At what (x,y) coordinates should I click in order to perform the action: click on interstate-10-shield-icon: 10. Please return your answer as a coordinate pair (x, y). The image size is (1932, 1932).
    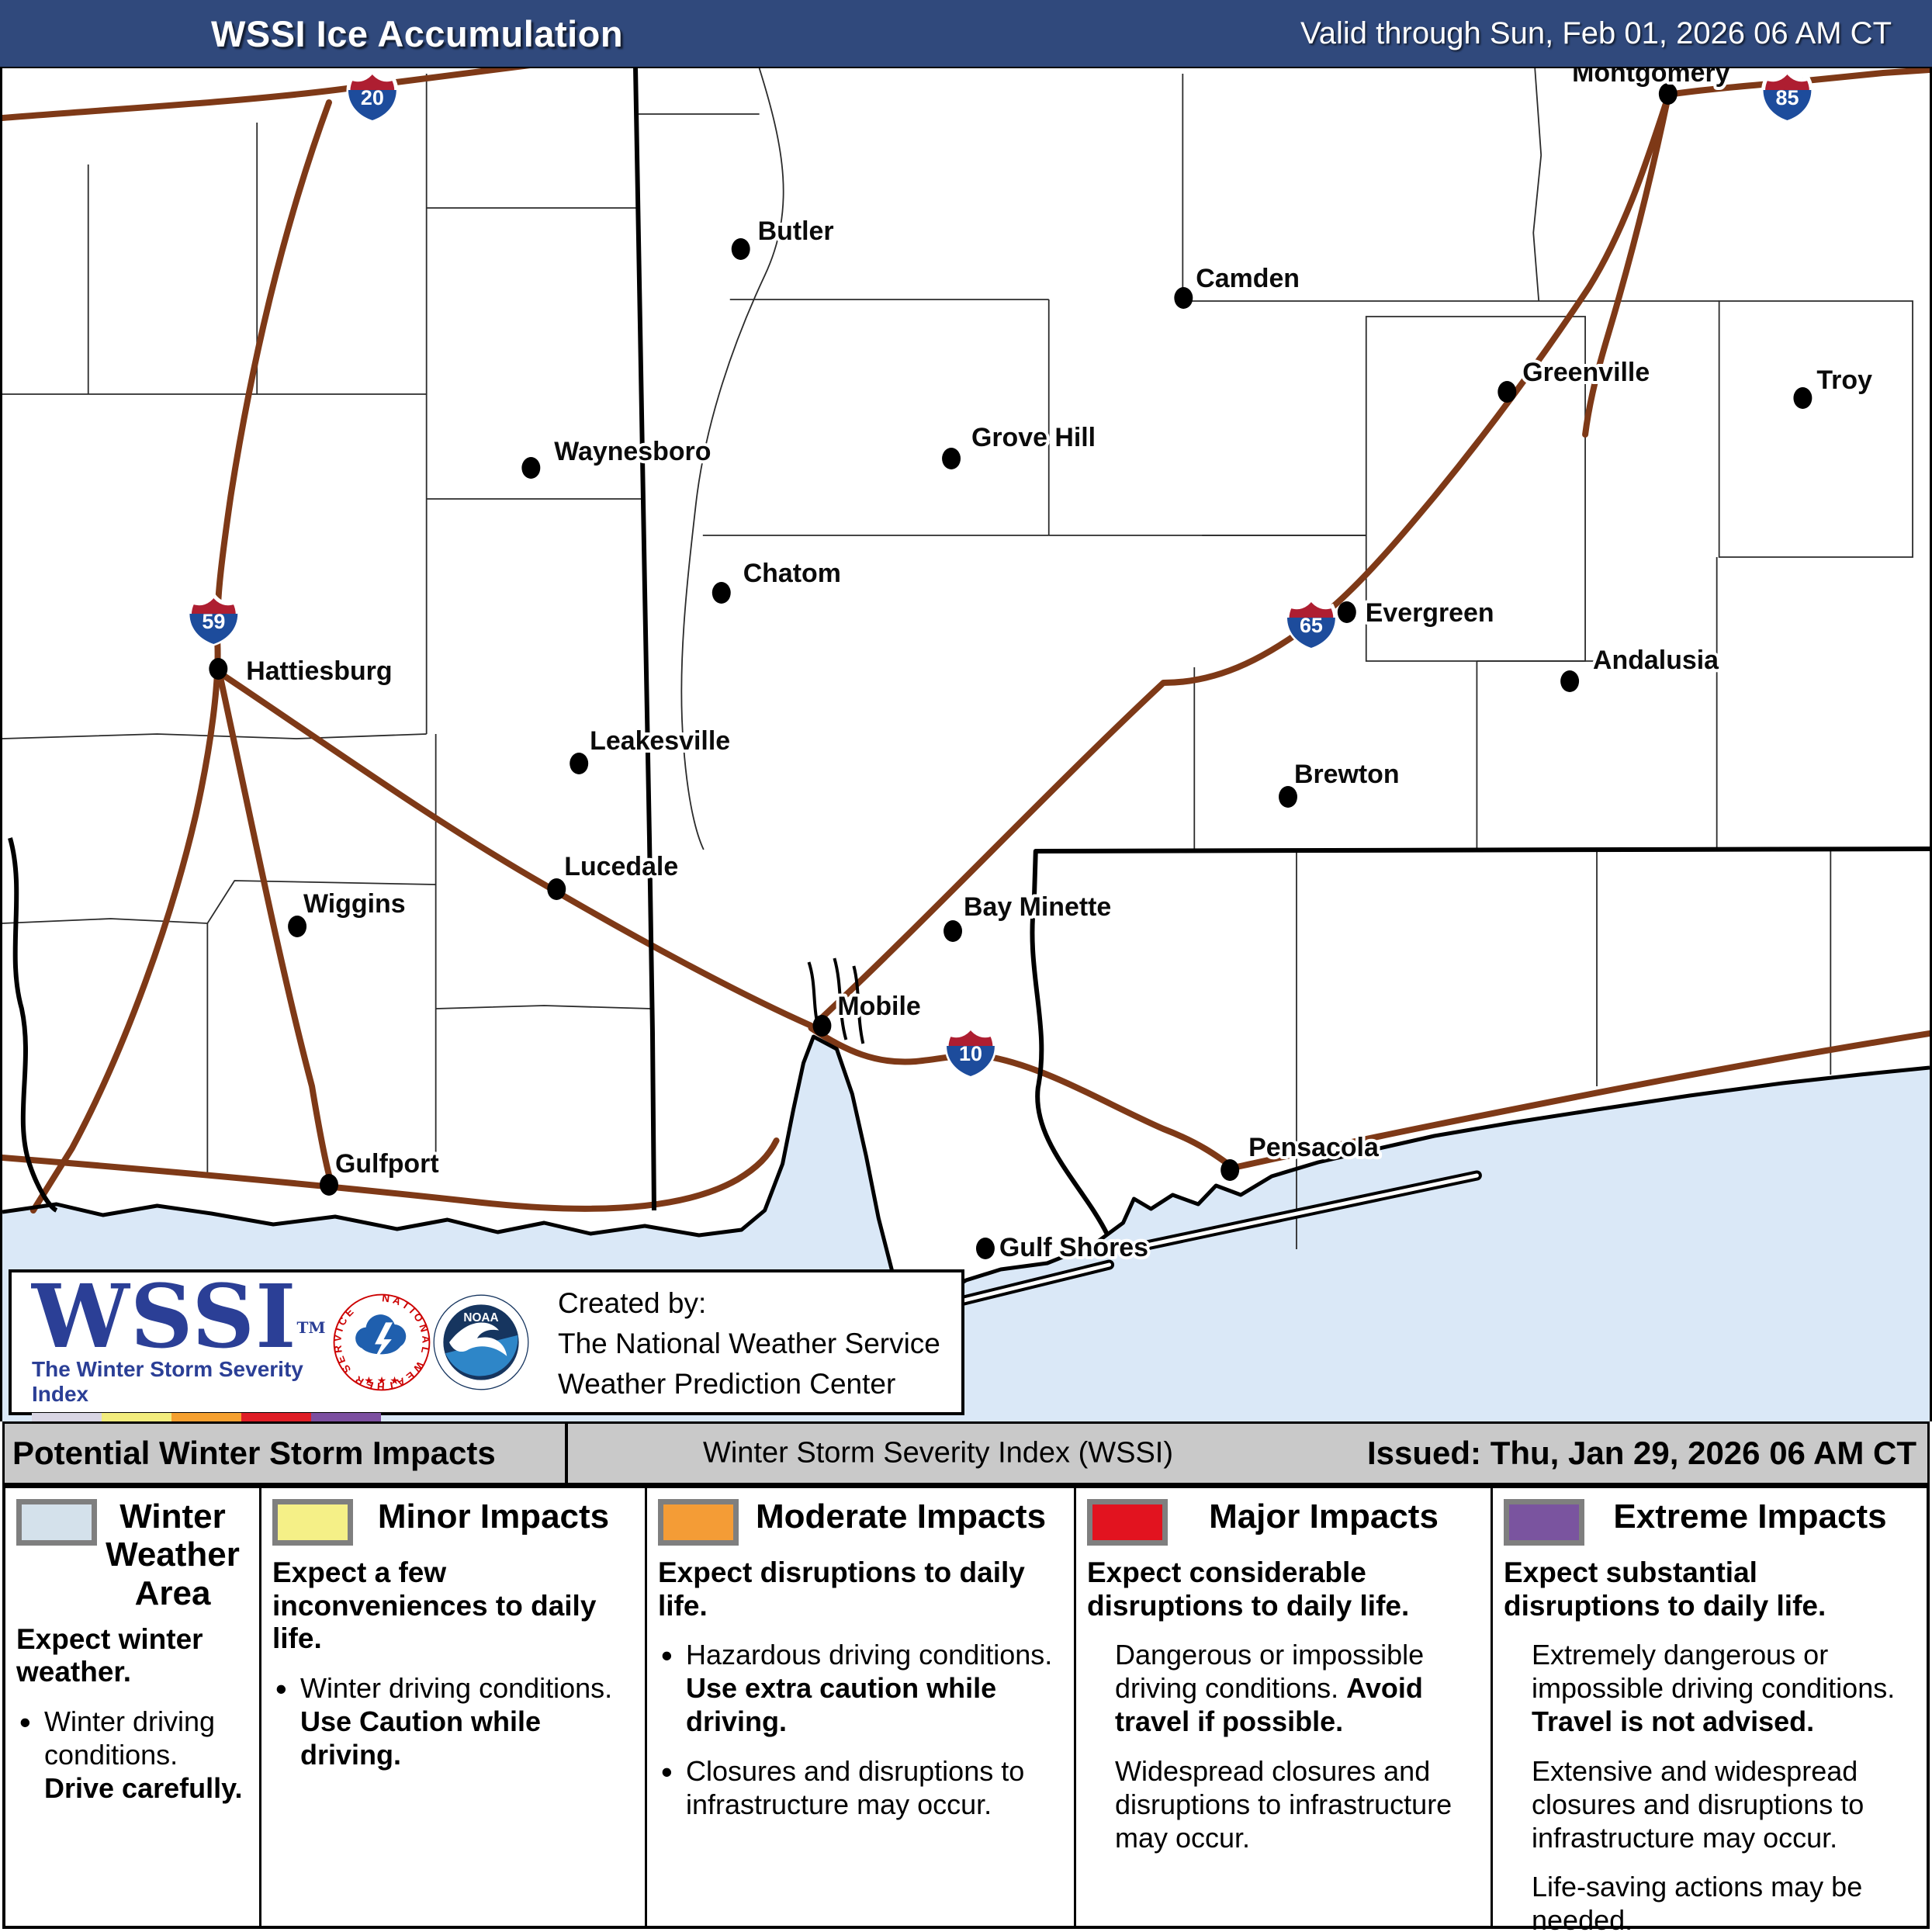
    Looking at the image, I should click on (971, 1051).